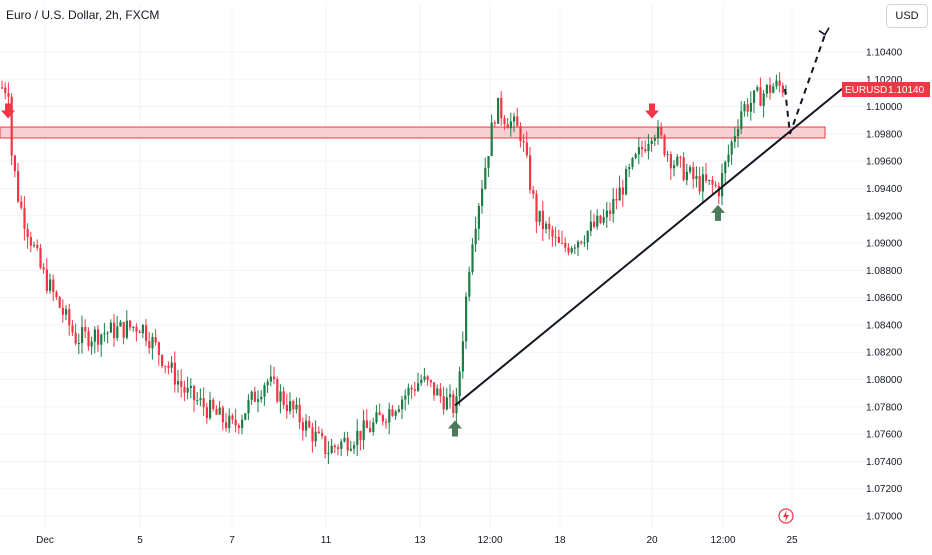 The width and height of the screenshot is (932, 555). What do you see at coordinates (805, 84) in the screenshot?
I see `projection-path` at bounding box center [805, 84].